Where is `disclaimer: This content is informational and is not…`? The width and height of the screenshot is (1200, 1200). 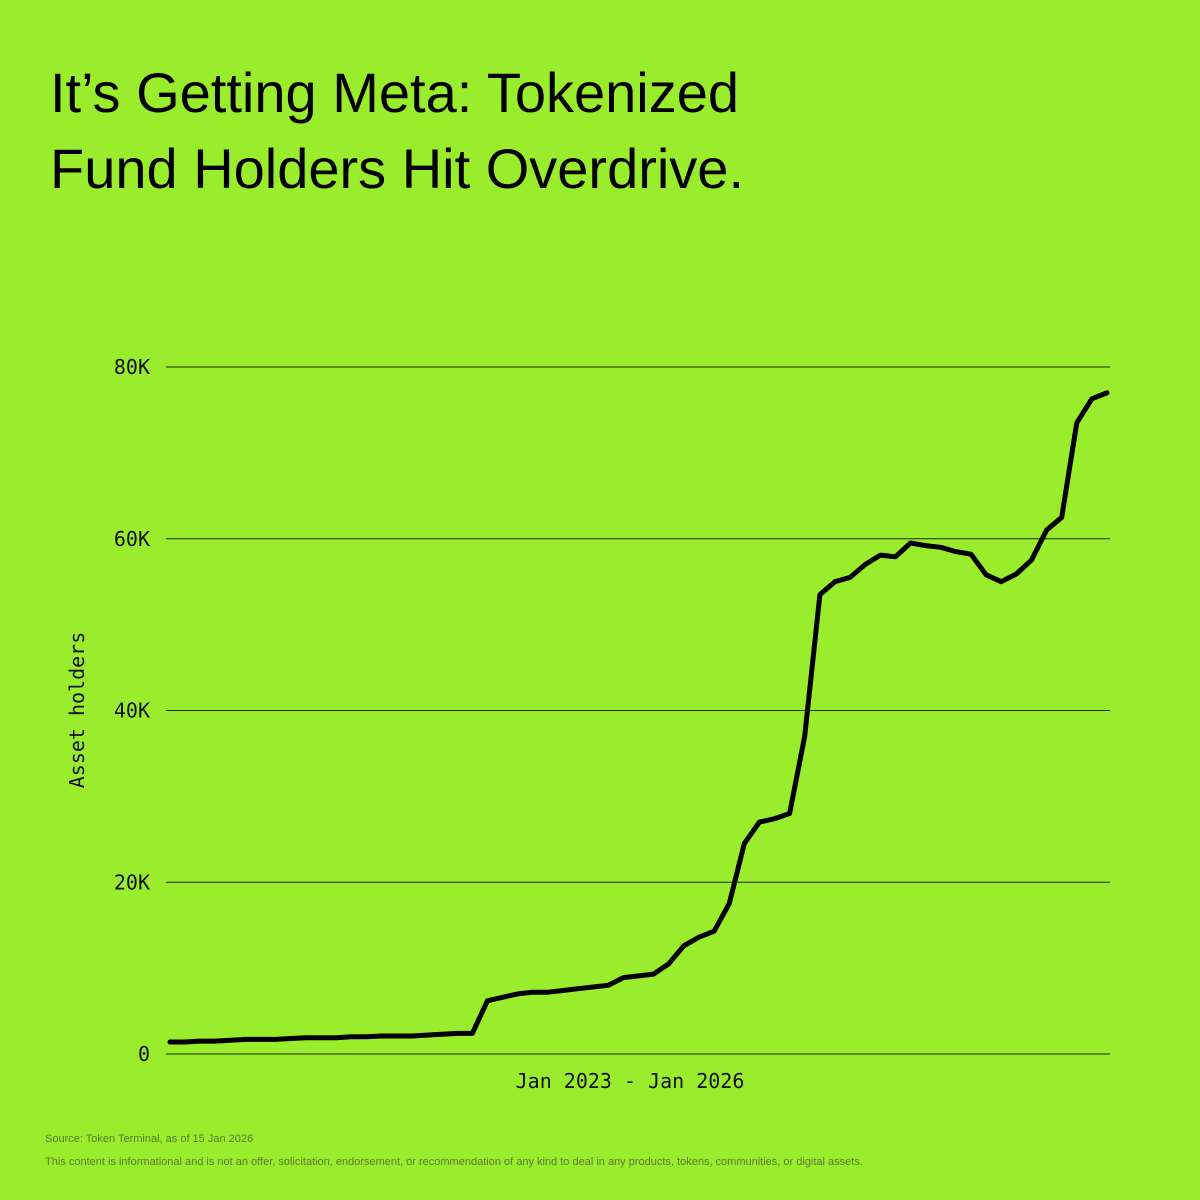
disclaimer: This content is informational and is not… is located at coordinates (454, 1162).